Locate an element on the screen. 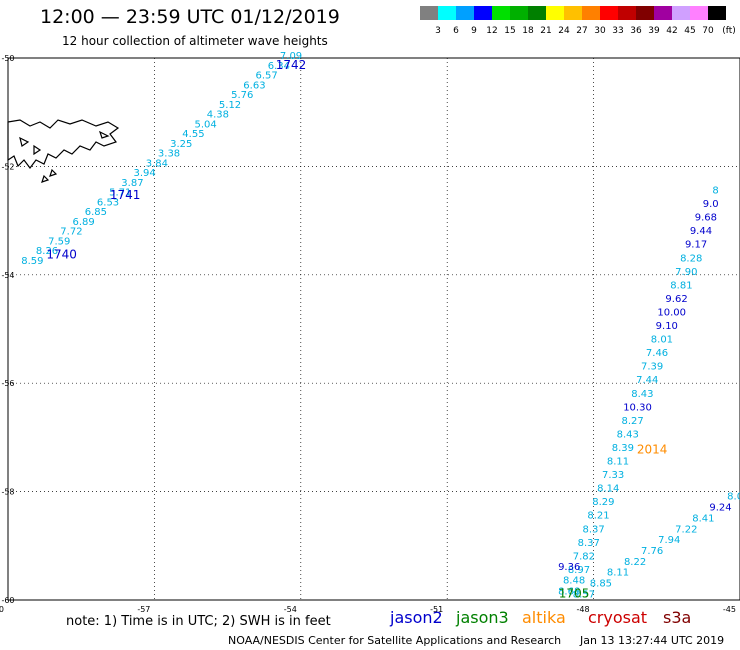 The image size is (740, 650). wave-height-value: 8.85 is located at coordinates (601, 583).